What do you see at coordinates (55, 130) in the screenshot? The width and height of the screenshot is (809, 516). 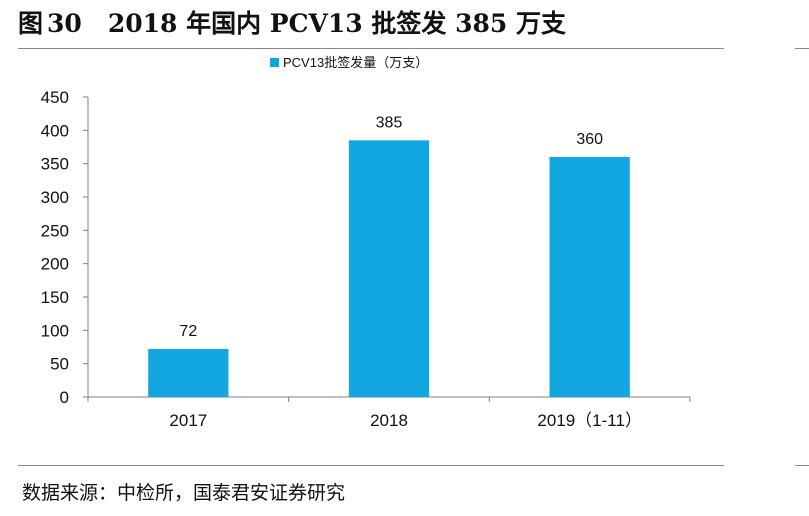 I see `y-tick-label: 400` at bounding box center [55, 130].